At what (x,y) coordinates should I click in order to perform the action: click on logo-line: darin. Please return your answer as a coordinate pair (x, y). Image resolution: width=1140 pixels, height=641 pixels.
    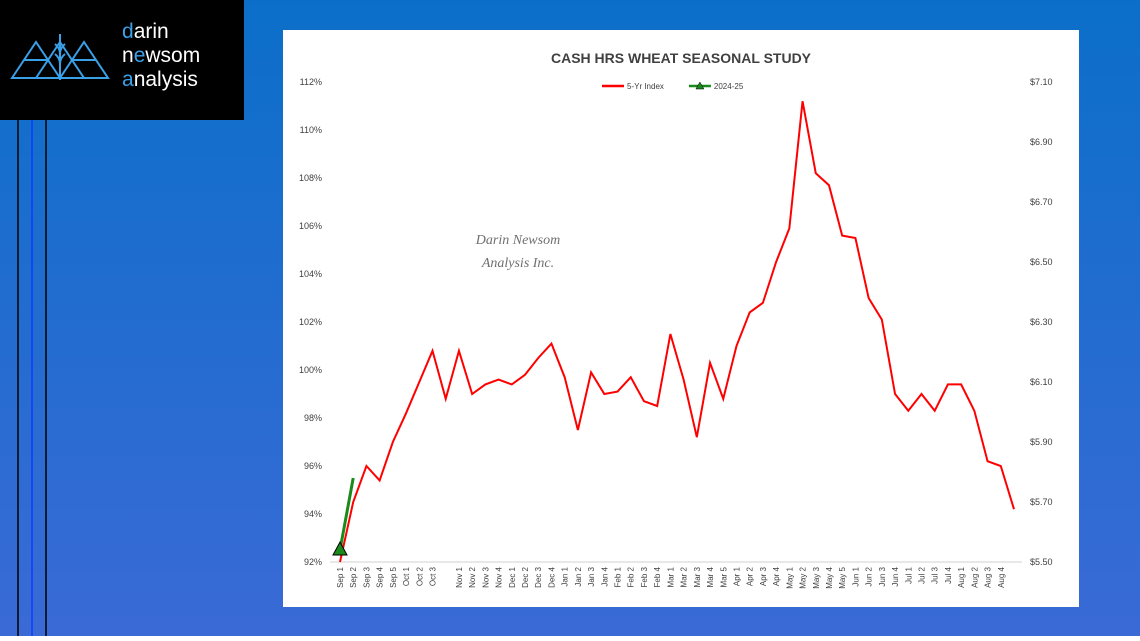
    Looking at the image, I should click on (145, 31).